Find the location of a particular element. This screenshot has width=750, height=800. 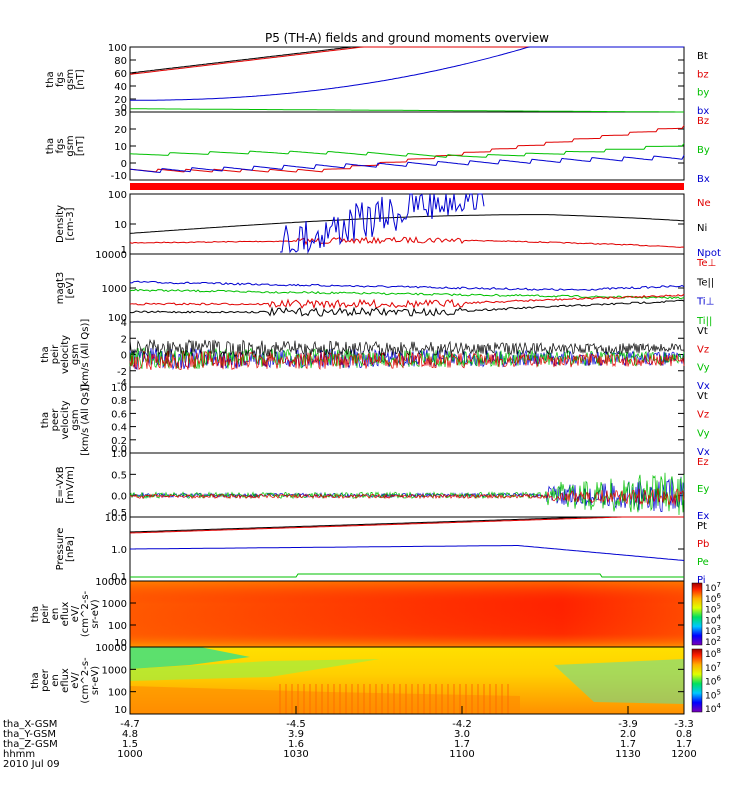

x-axis-value: -4.7 is located at coordinates (130, 724).